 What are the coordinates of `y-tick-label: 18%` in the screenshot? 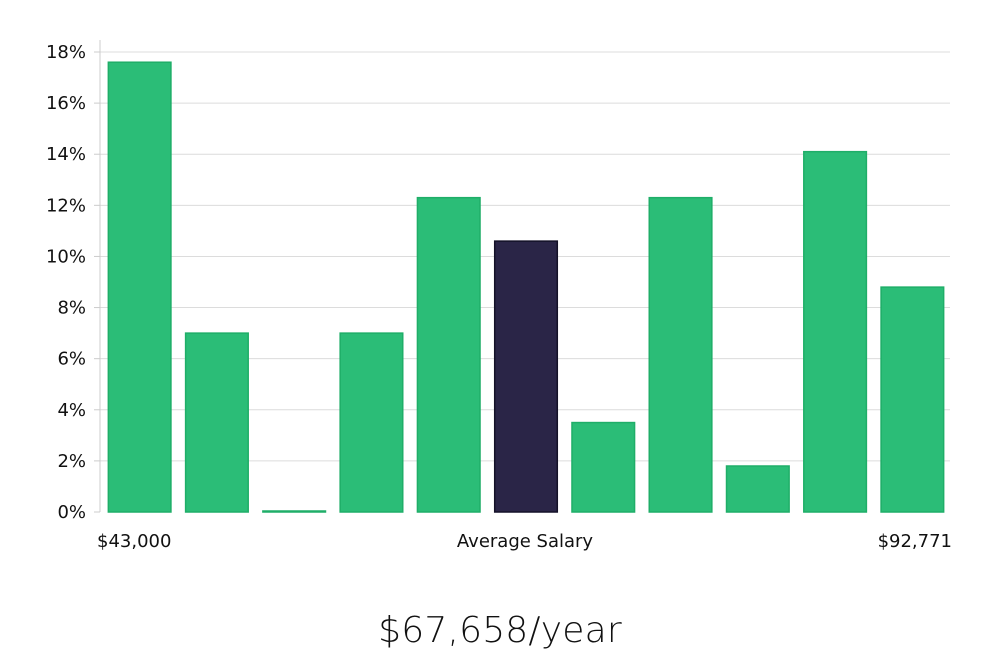 It's located at (66, 52).